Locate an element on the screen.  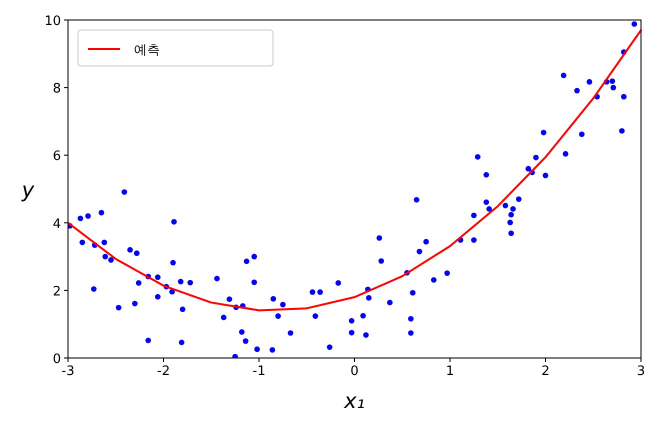
y-tick-label: 4 is located at coordinates (56, 224).